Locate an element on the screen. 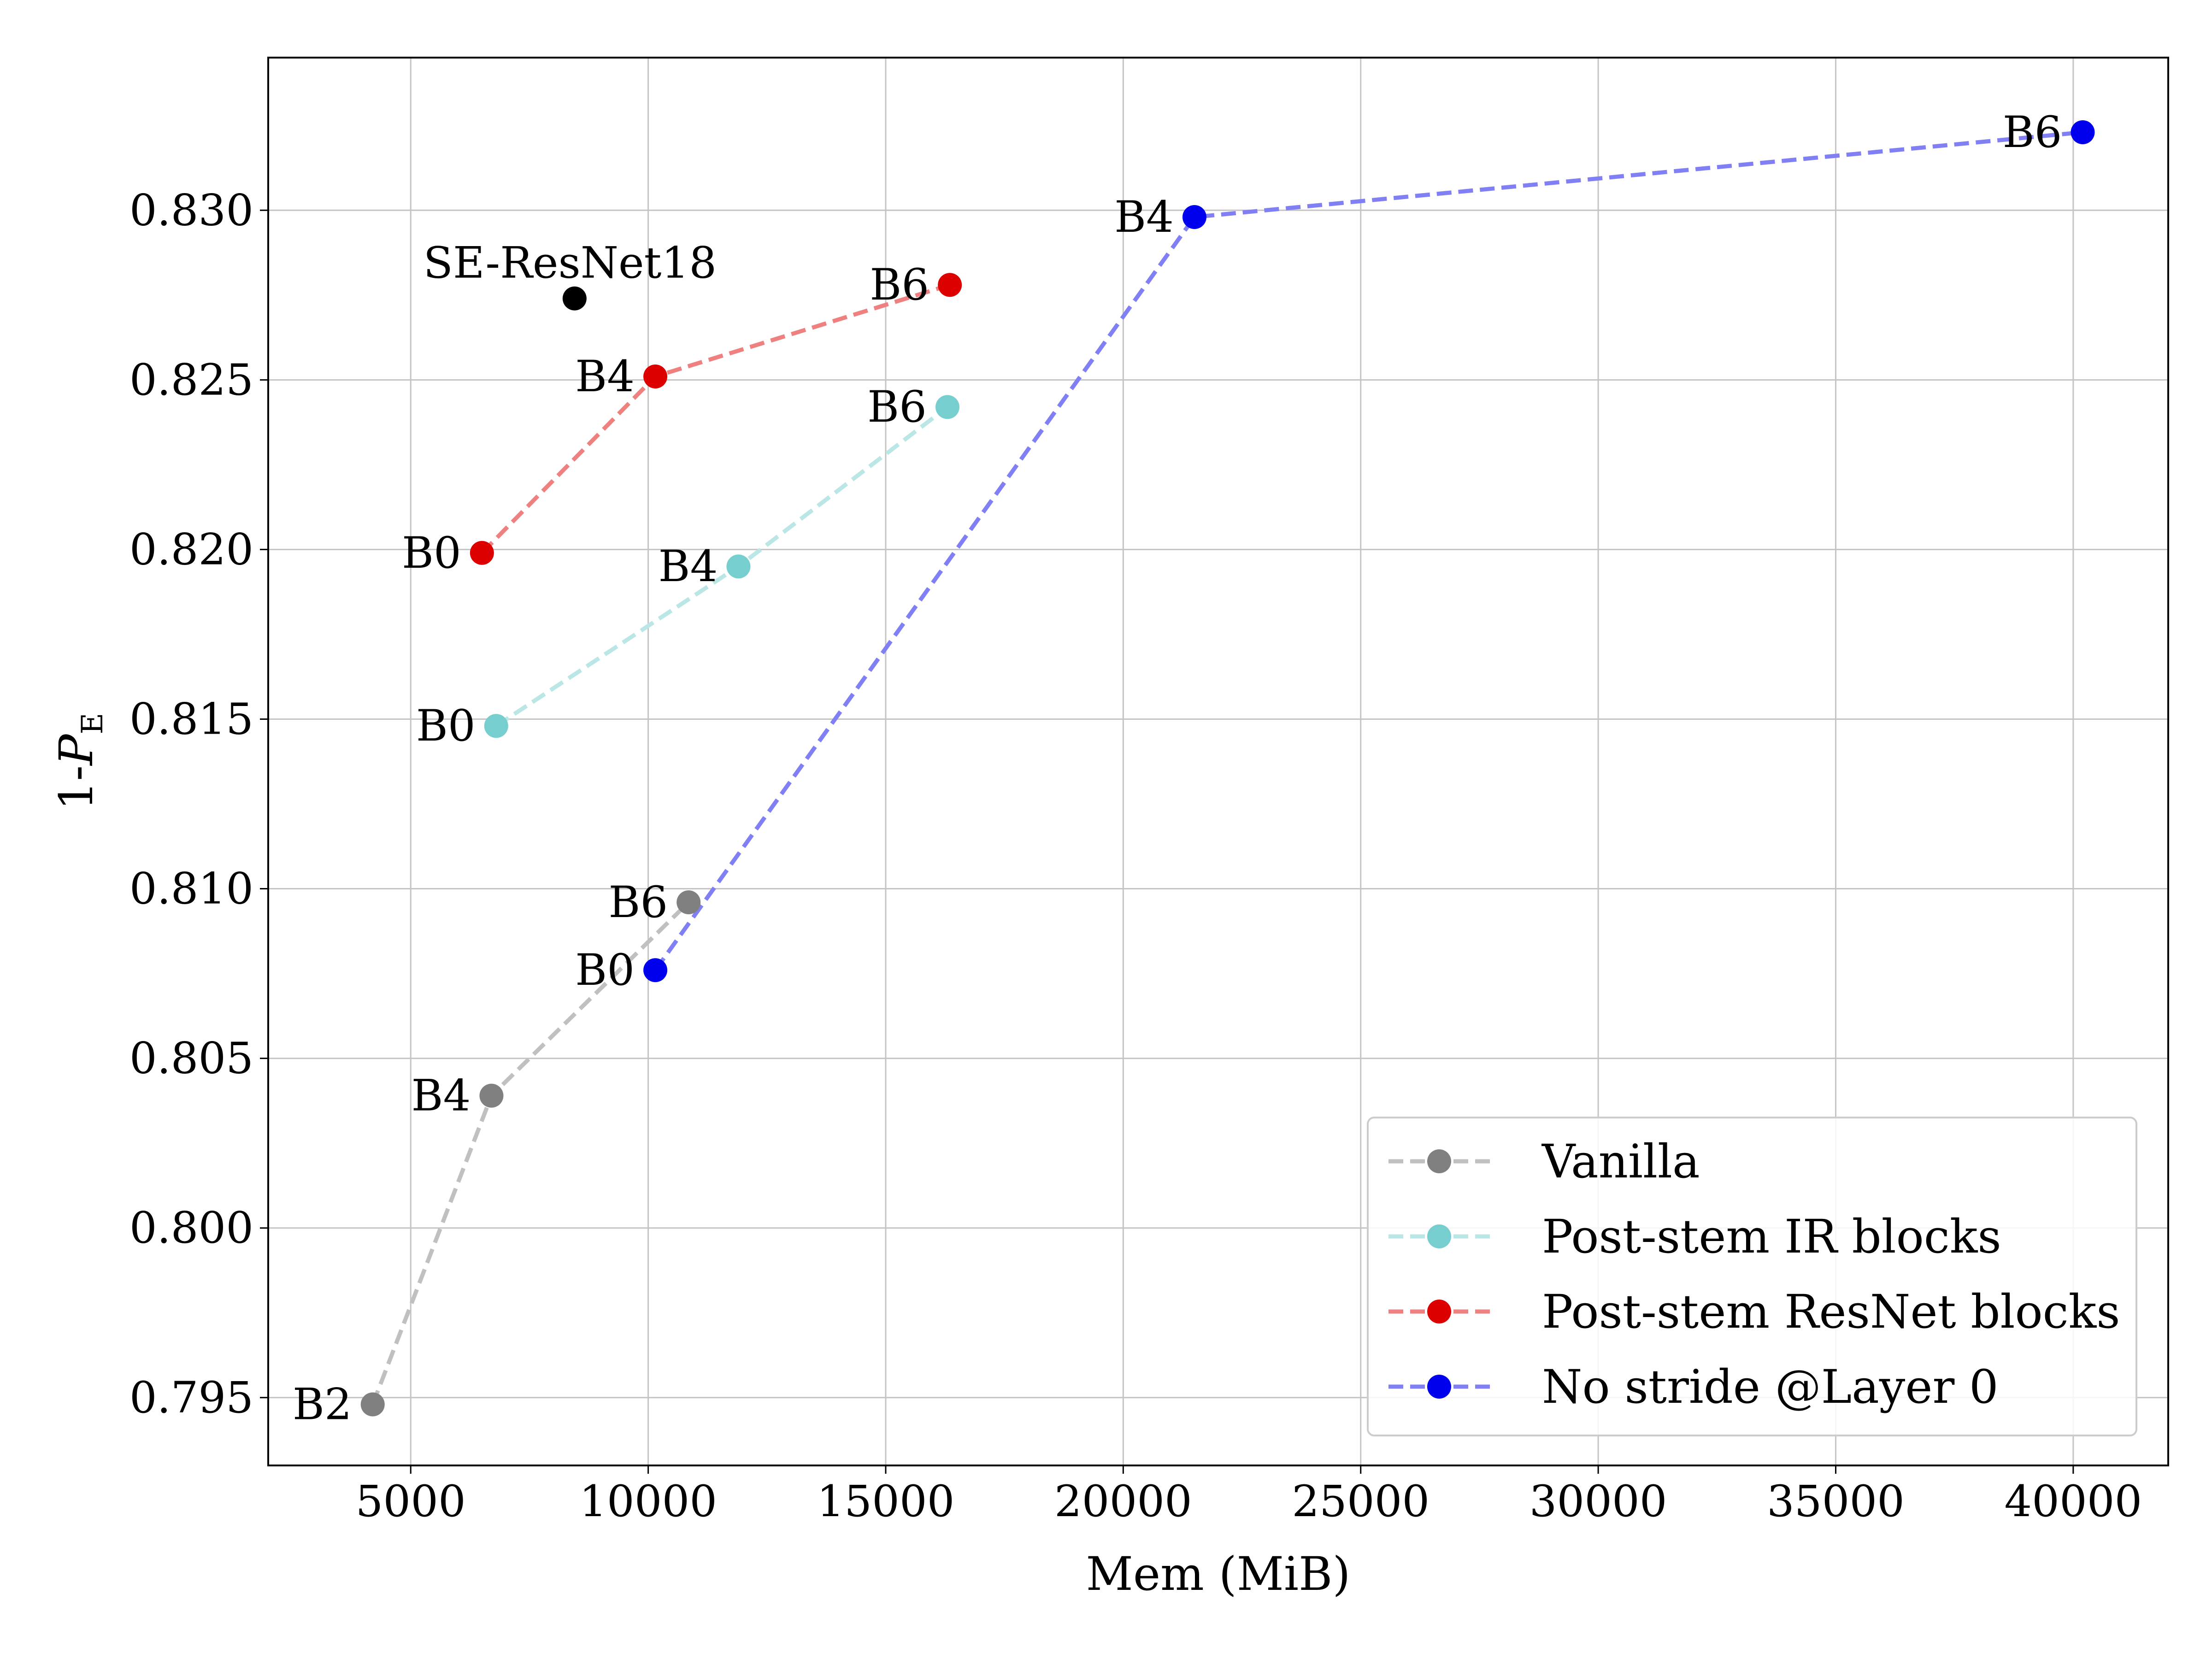  y-tick-label: 0.805 is located at coordinates (191, 1059).